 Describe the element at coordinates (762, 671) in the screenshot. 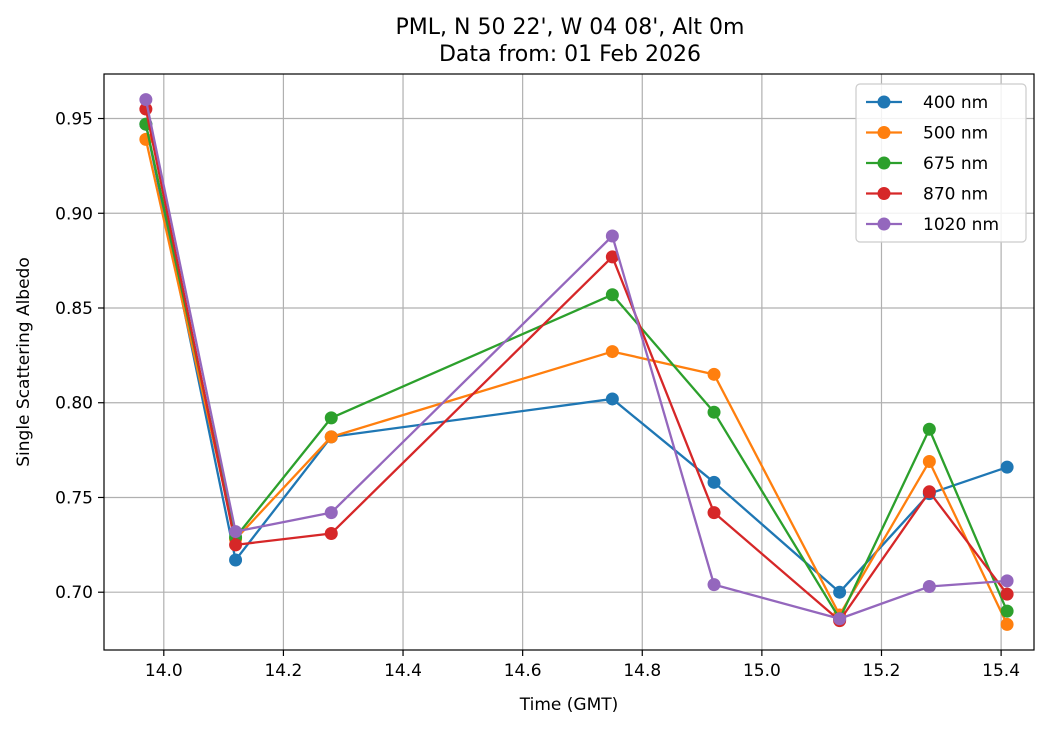

I see `x-tick-label: 15.0` at that location.